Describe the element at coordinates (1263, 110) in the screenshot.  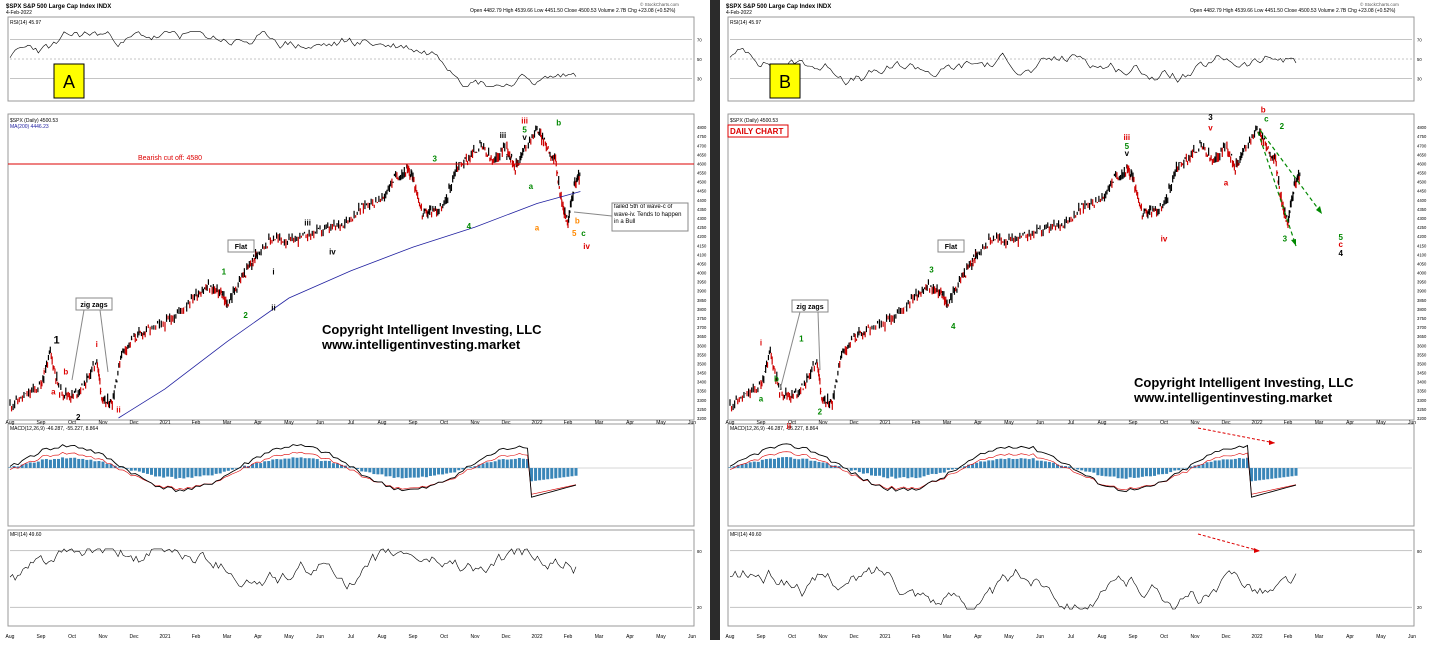
I see `wave-label: b` at that location.